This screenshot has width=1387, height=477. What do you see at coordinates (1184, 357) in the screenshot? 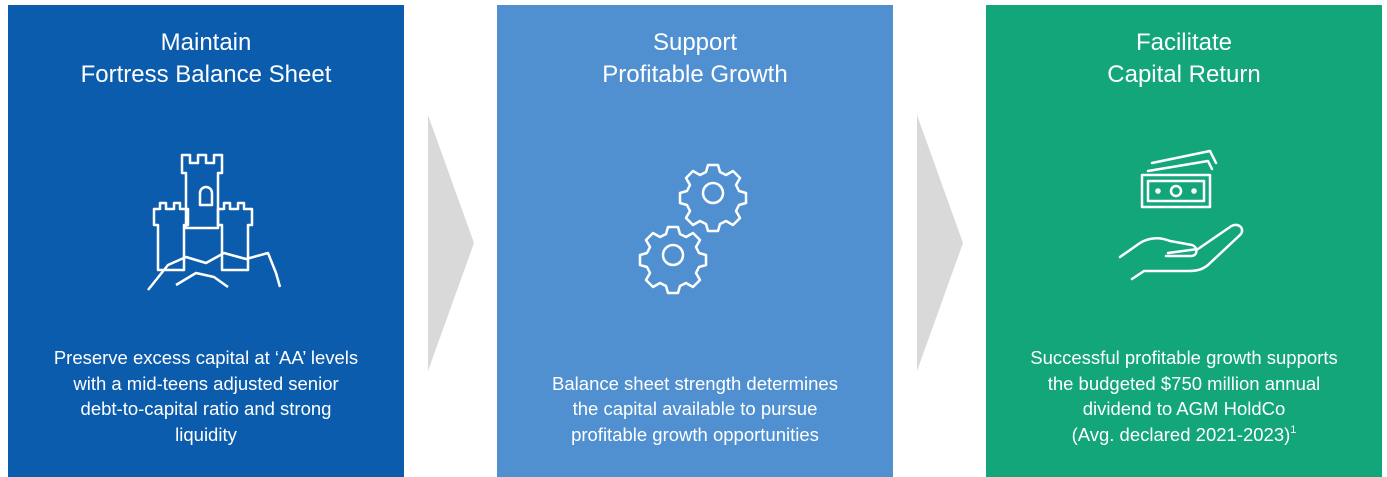
I see `body-line: Successful profitable growth supports` at bounding box center [1184, 357].